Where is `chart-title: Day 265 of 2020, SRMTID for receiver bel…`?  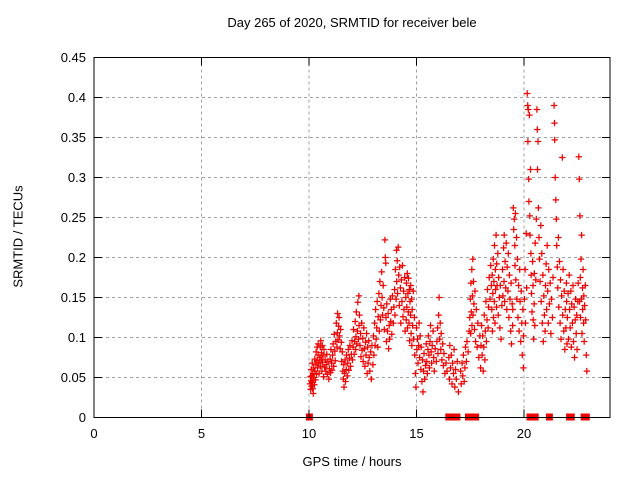
chart-title: Day 265 of 2020, SRMTID for receiver bel… is located at coordinates (352, 22).